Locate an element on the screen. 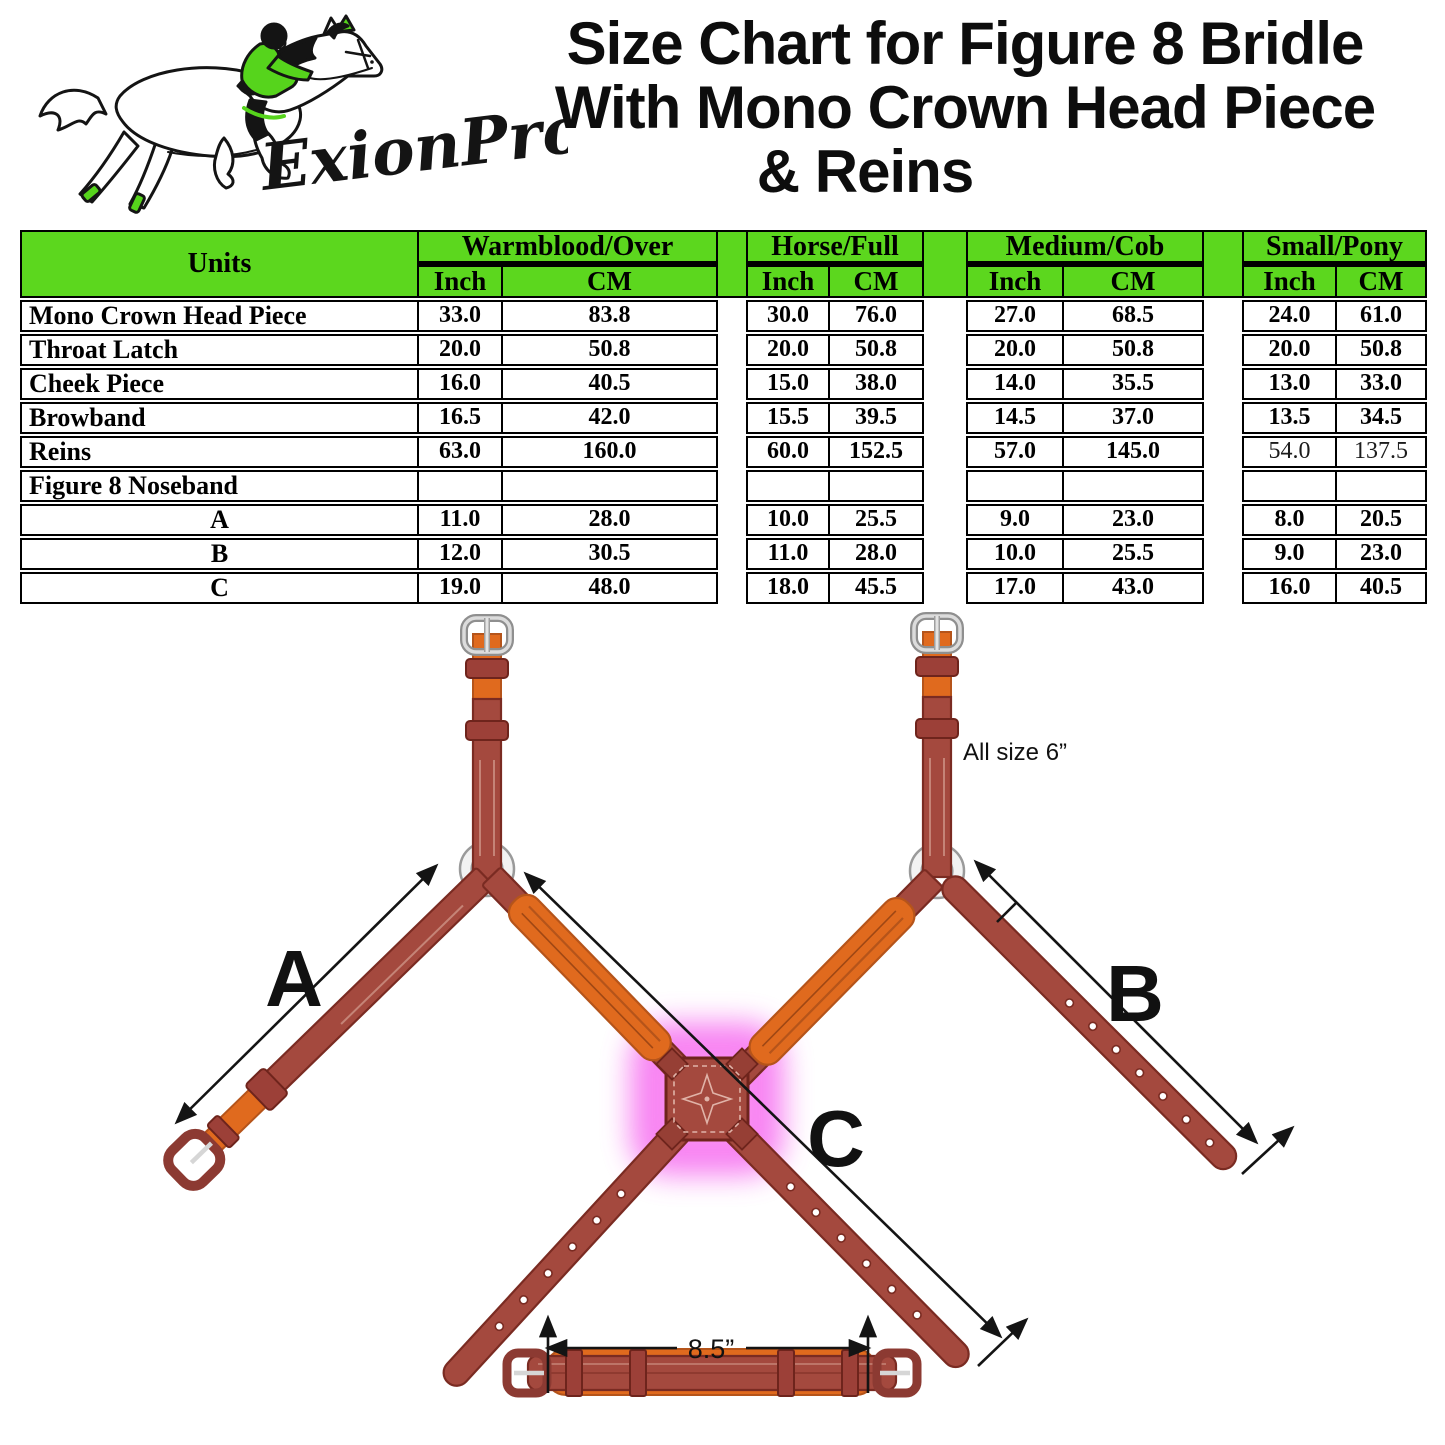 Image resolution: width=1445 pixels, height=1445 pixels. value-cell: 30.5 is located at coordinates (610, 553).